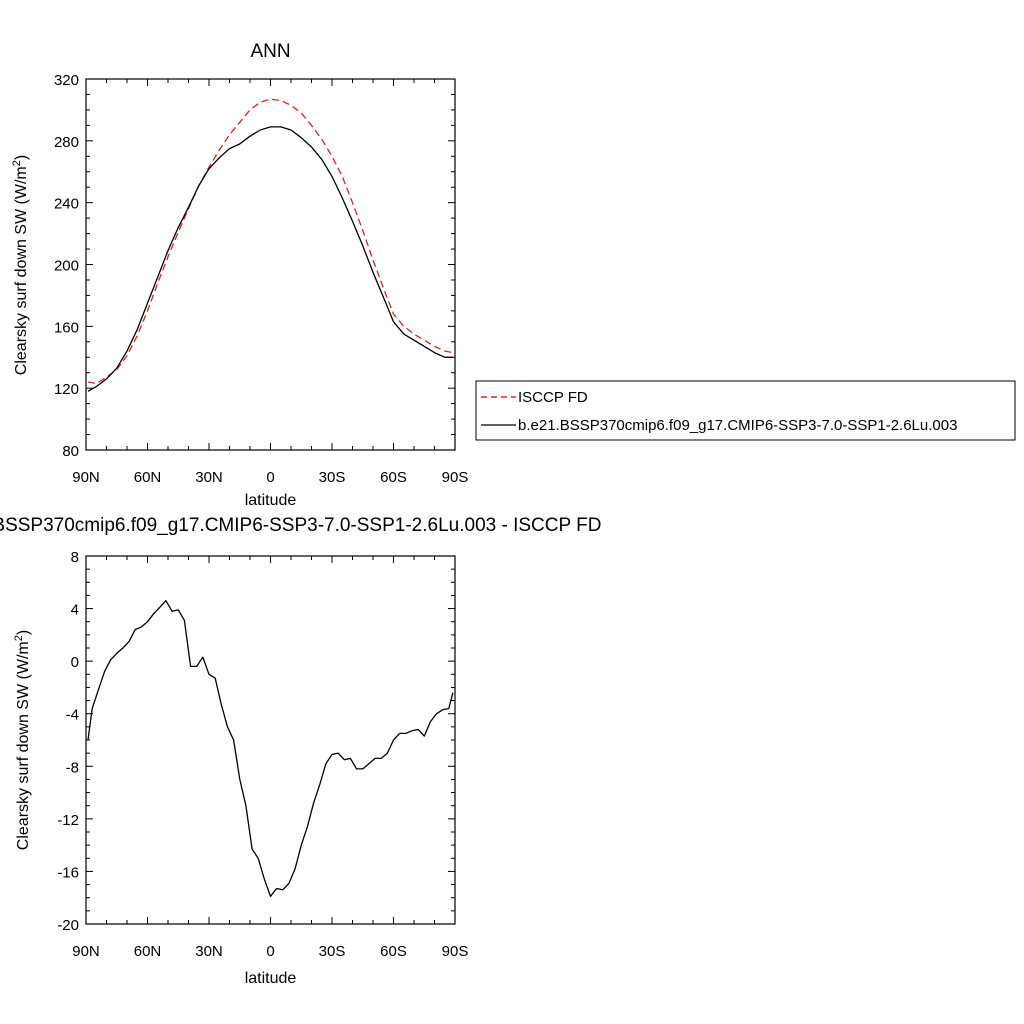 Image resolution: width=1024 pixels, height=1024 pixels. Describe the element at coordinates (553, 397) in the screenshot. I see `legend-label-isccp: ISCCP FD` at that location.